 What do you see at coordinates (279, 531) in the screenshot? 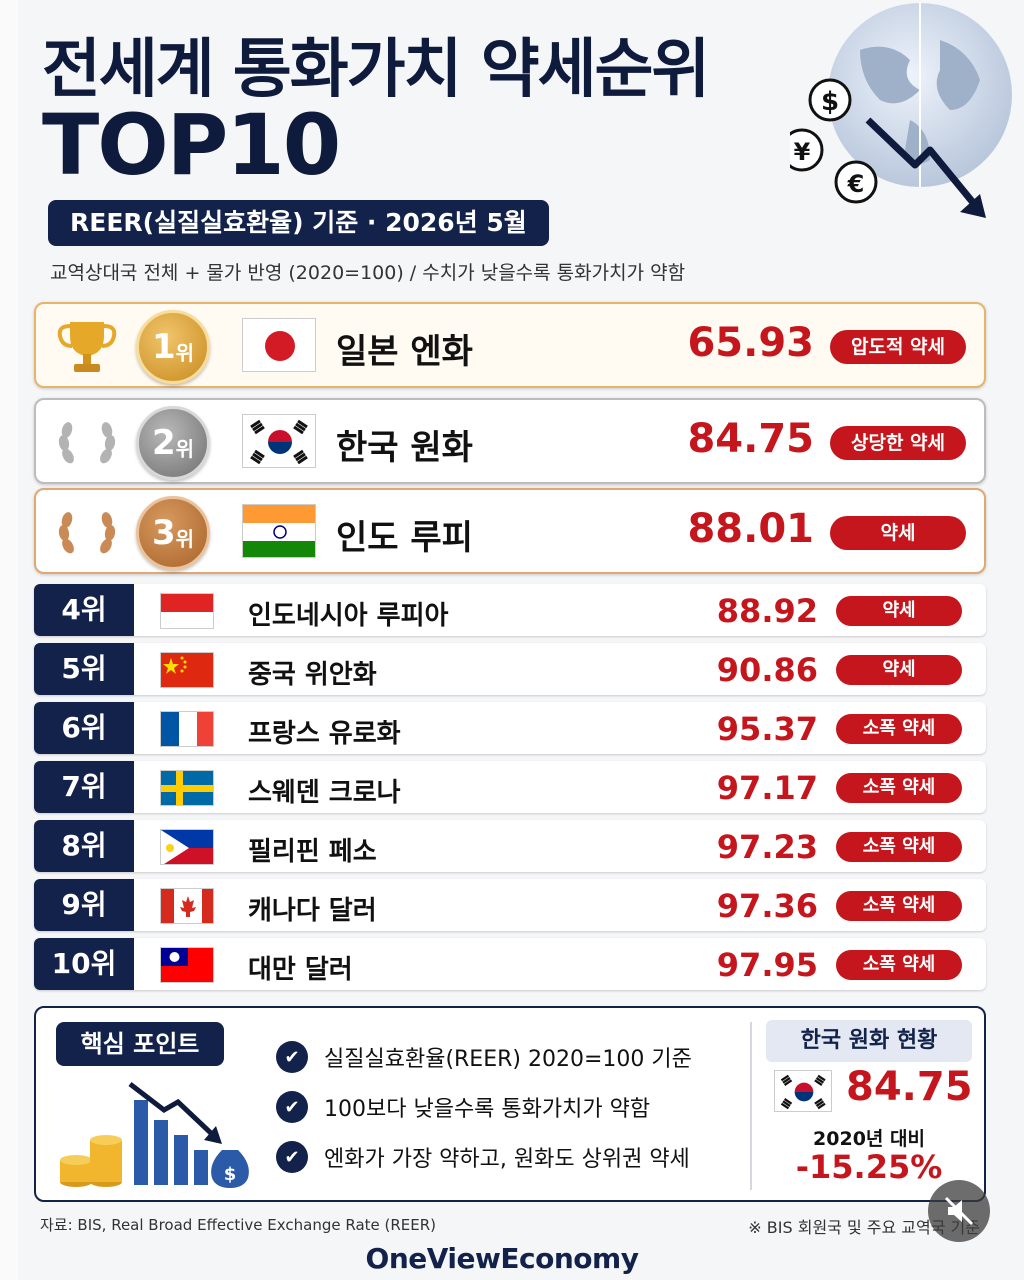
I see `india-flag-icon` at bounding box center [279, 531].